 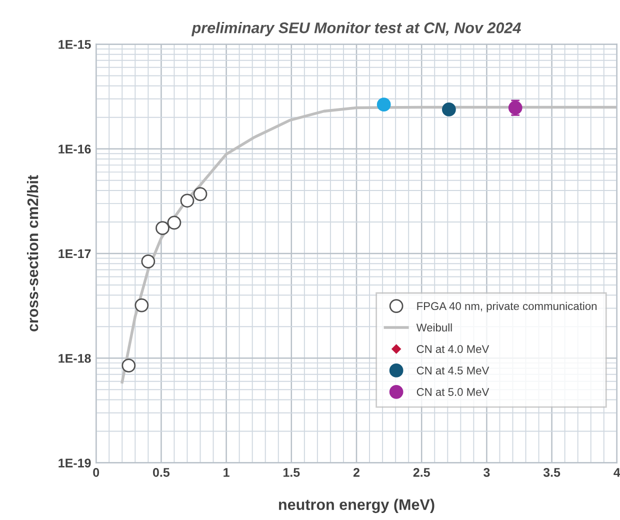 I want to click on x-axis-title: neutron energy (MeV), so click(x=356, y=506).